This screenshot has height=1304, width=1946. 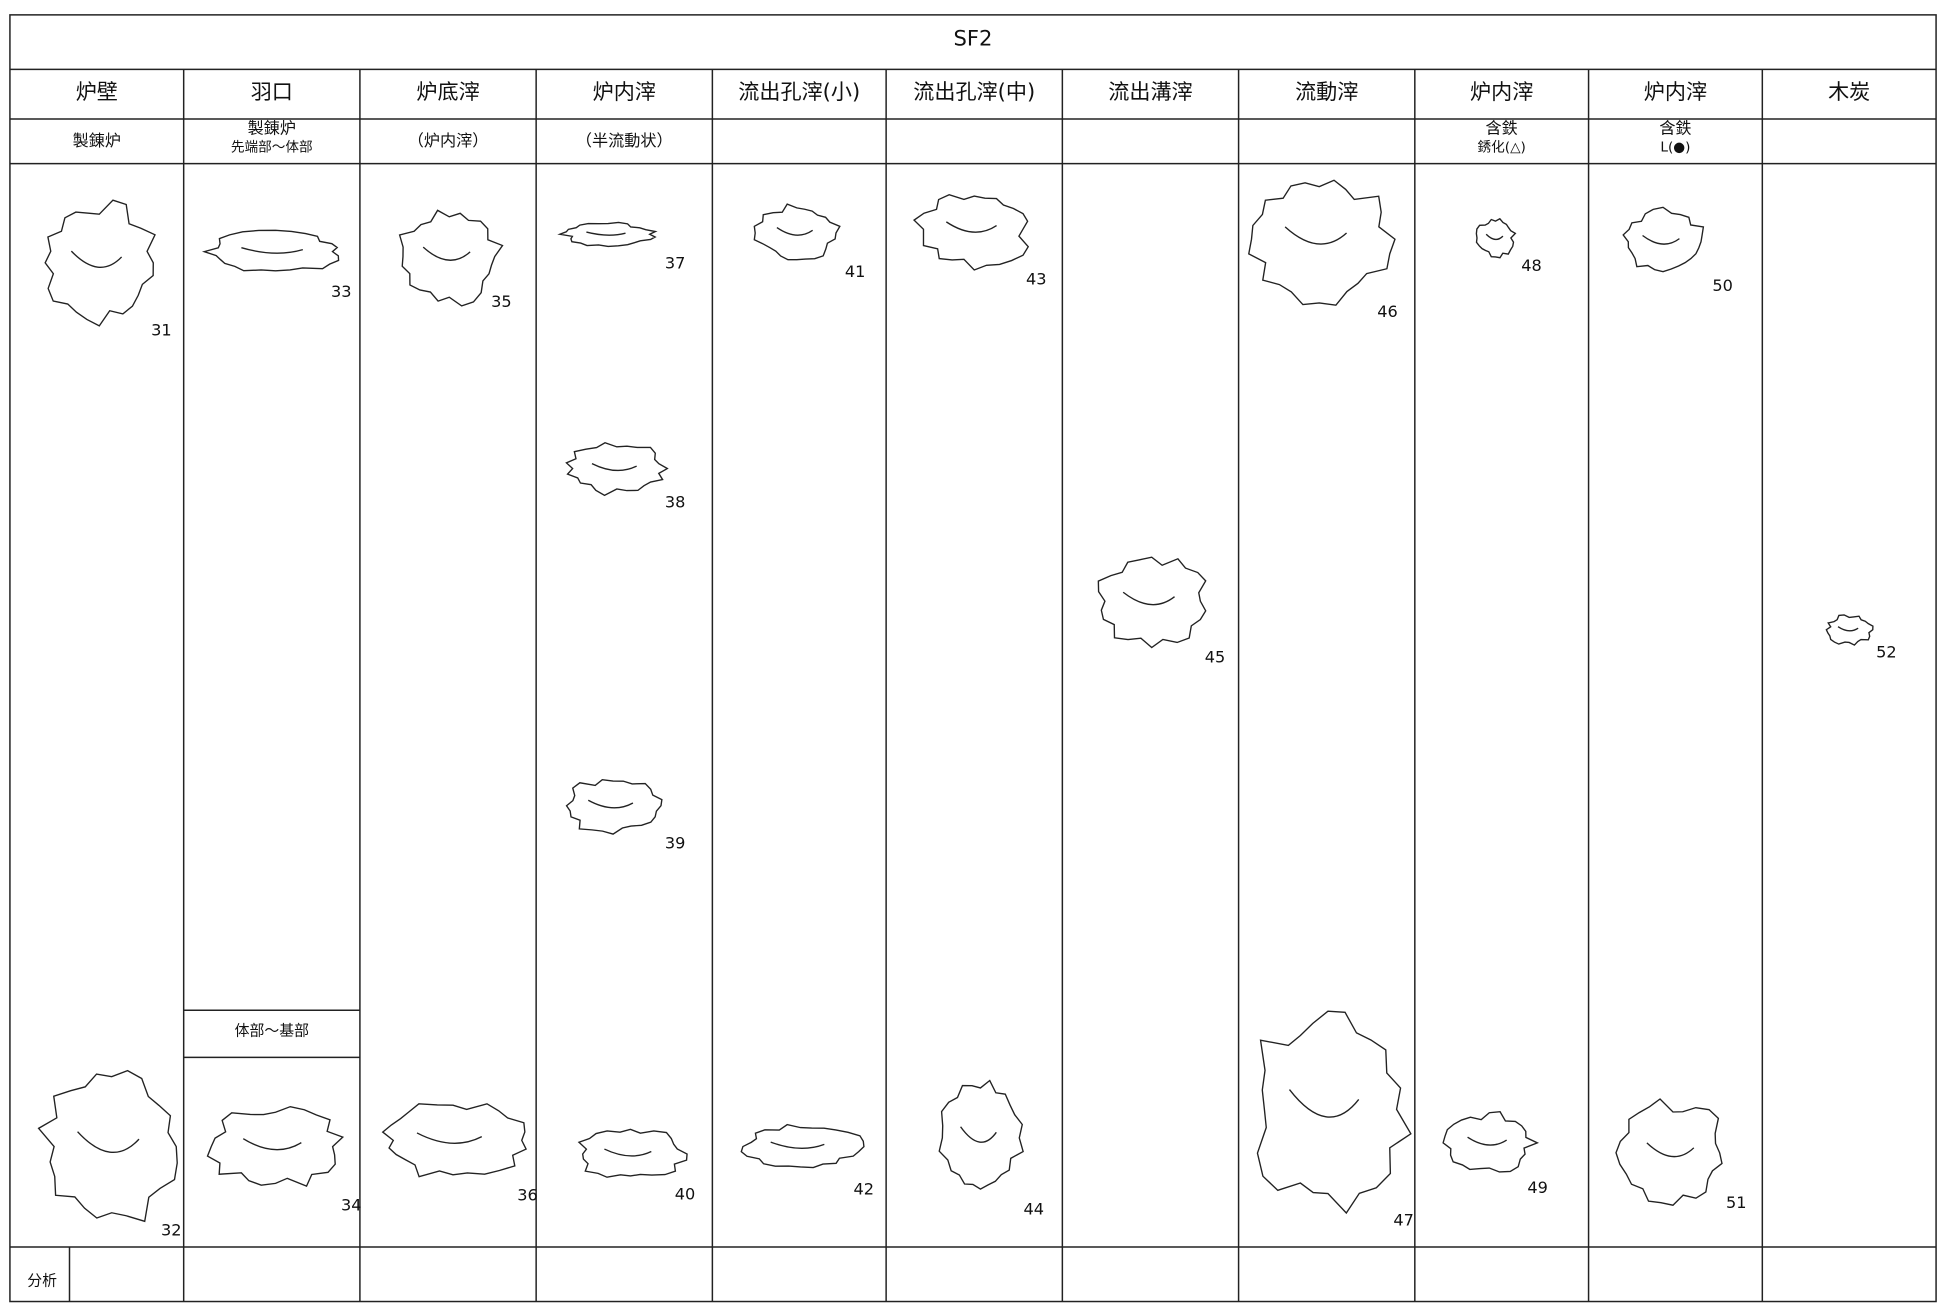 What do you see at coordinates (448, 140) in the screenshot?
I see `column-note: （炉内滓）` at bounding box center [448, 140].